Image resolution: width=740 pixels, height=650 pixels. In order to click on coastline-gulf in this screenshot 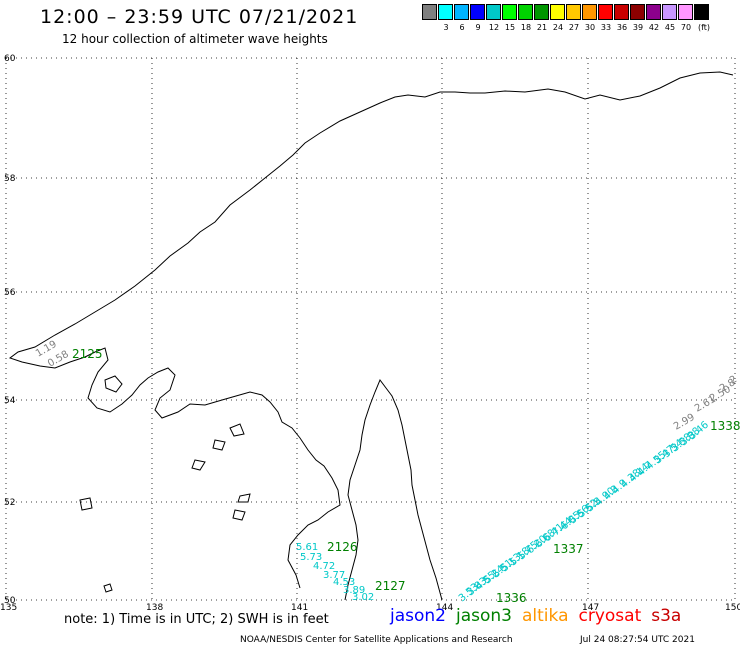, I will do `click(214, 468)`.